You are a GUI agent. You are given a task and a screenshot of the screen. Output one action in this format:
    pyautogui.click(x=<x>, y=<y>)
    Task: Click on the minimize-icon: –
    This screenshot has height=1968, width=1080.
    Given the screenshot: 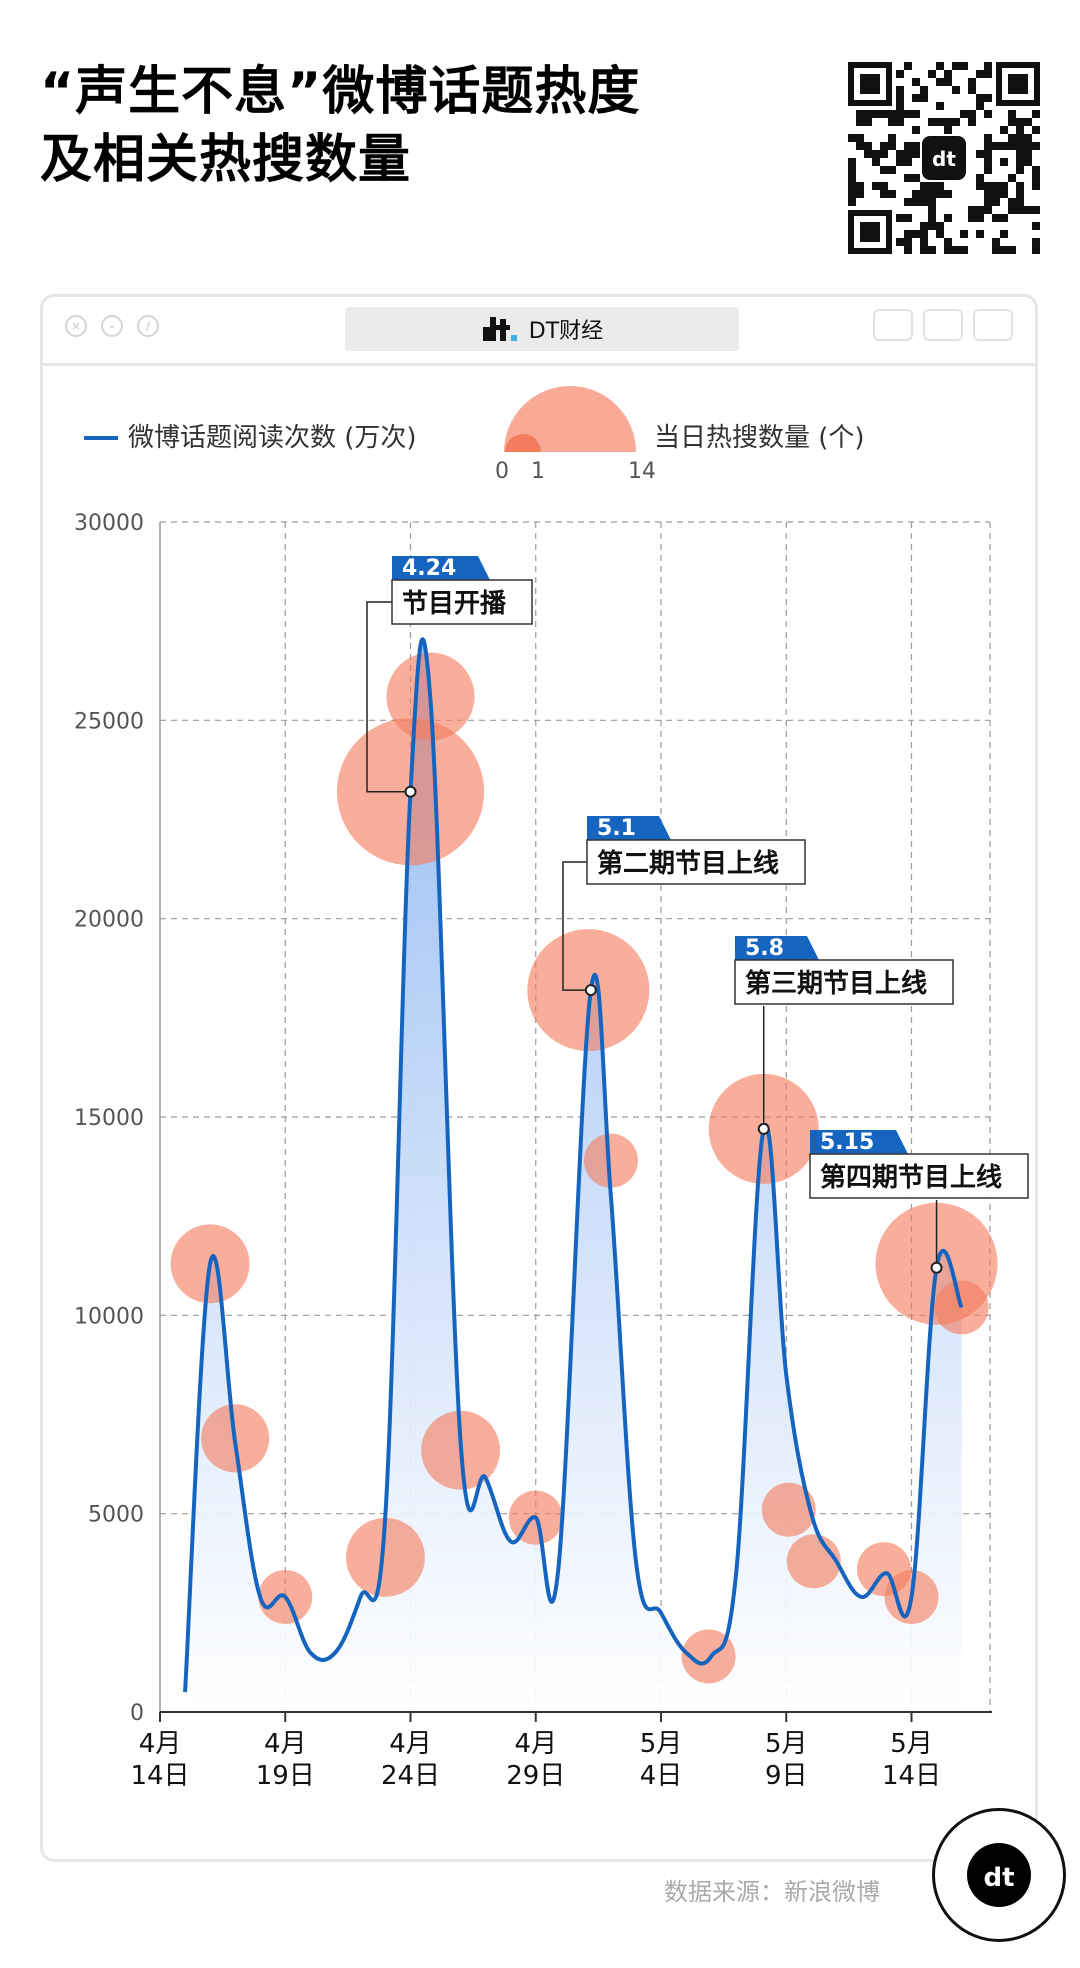 What is the action you would take?
    pyautogui.click(x=112, y=326)
    